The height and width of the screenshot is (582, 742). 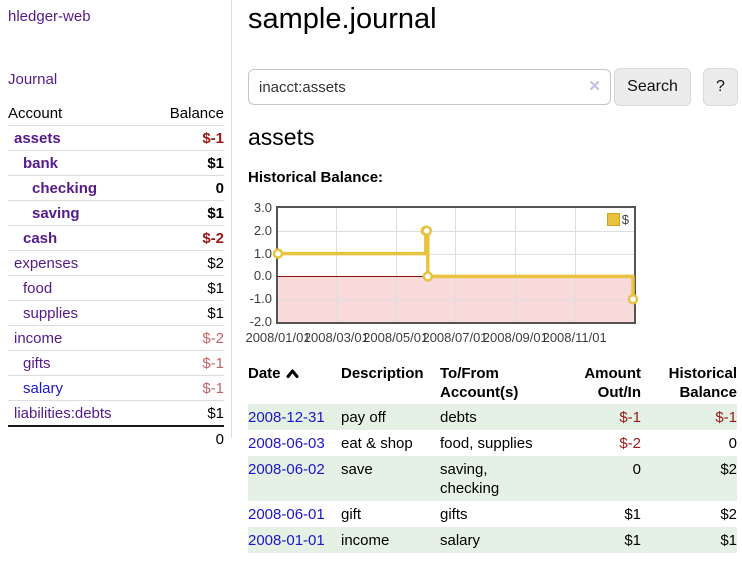 What do you see at coordinates (336, 337) in the screenshot?
I see `x-tick-label: 2008/03/01` at bounding box center [336, 337].